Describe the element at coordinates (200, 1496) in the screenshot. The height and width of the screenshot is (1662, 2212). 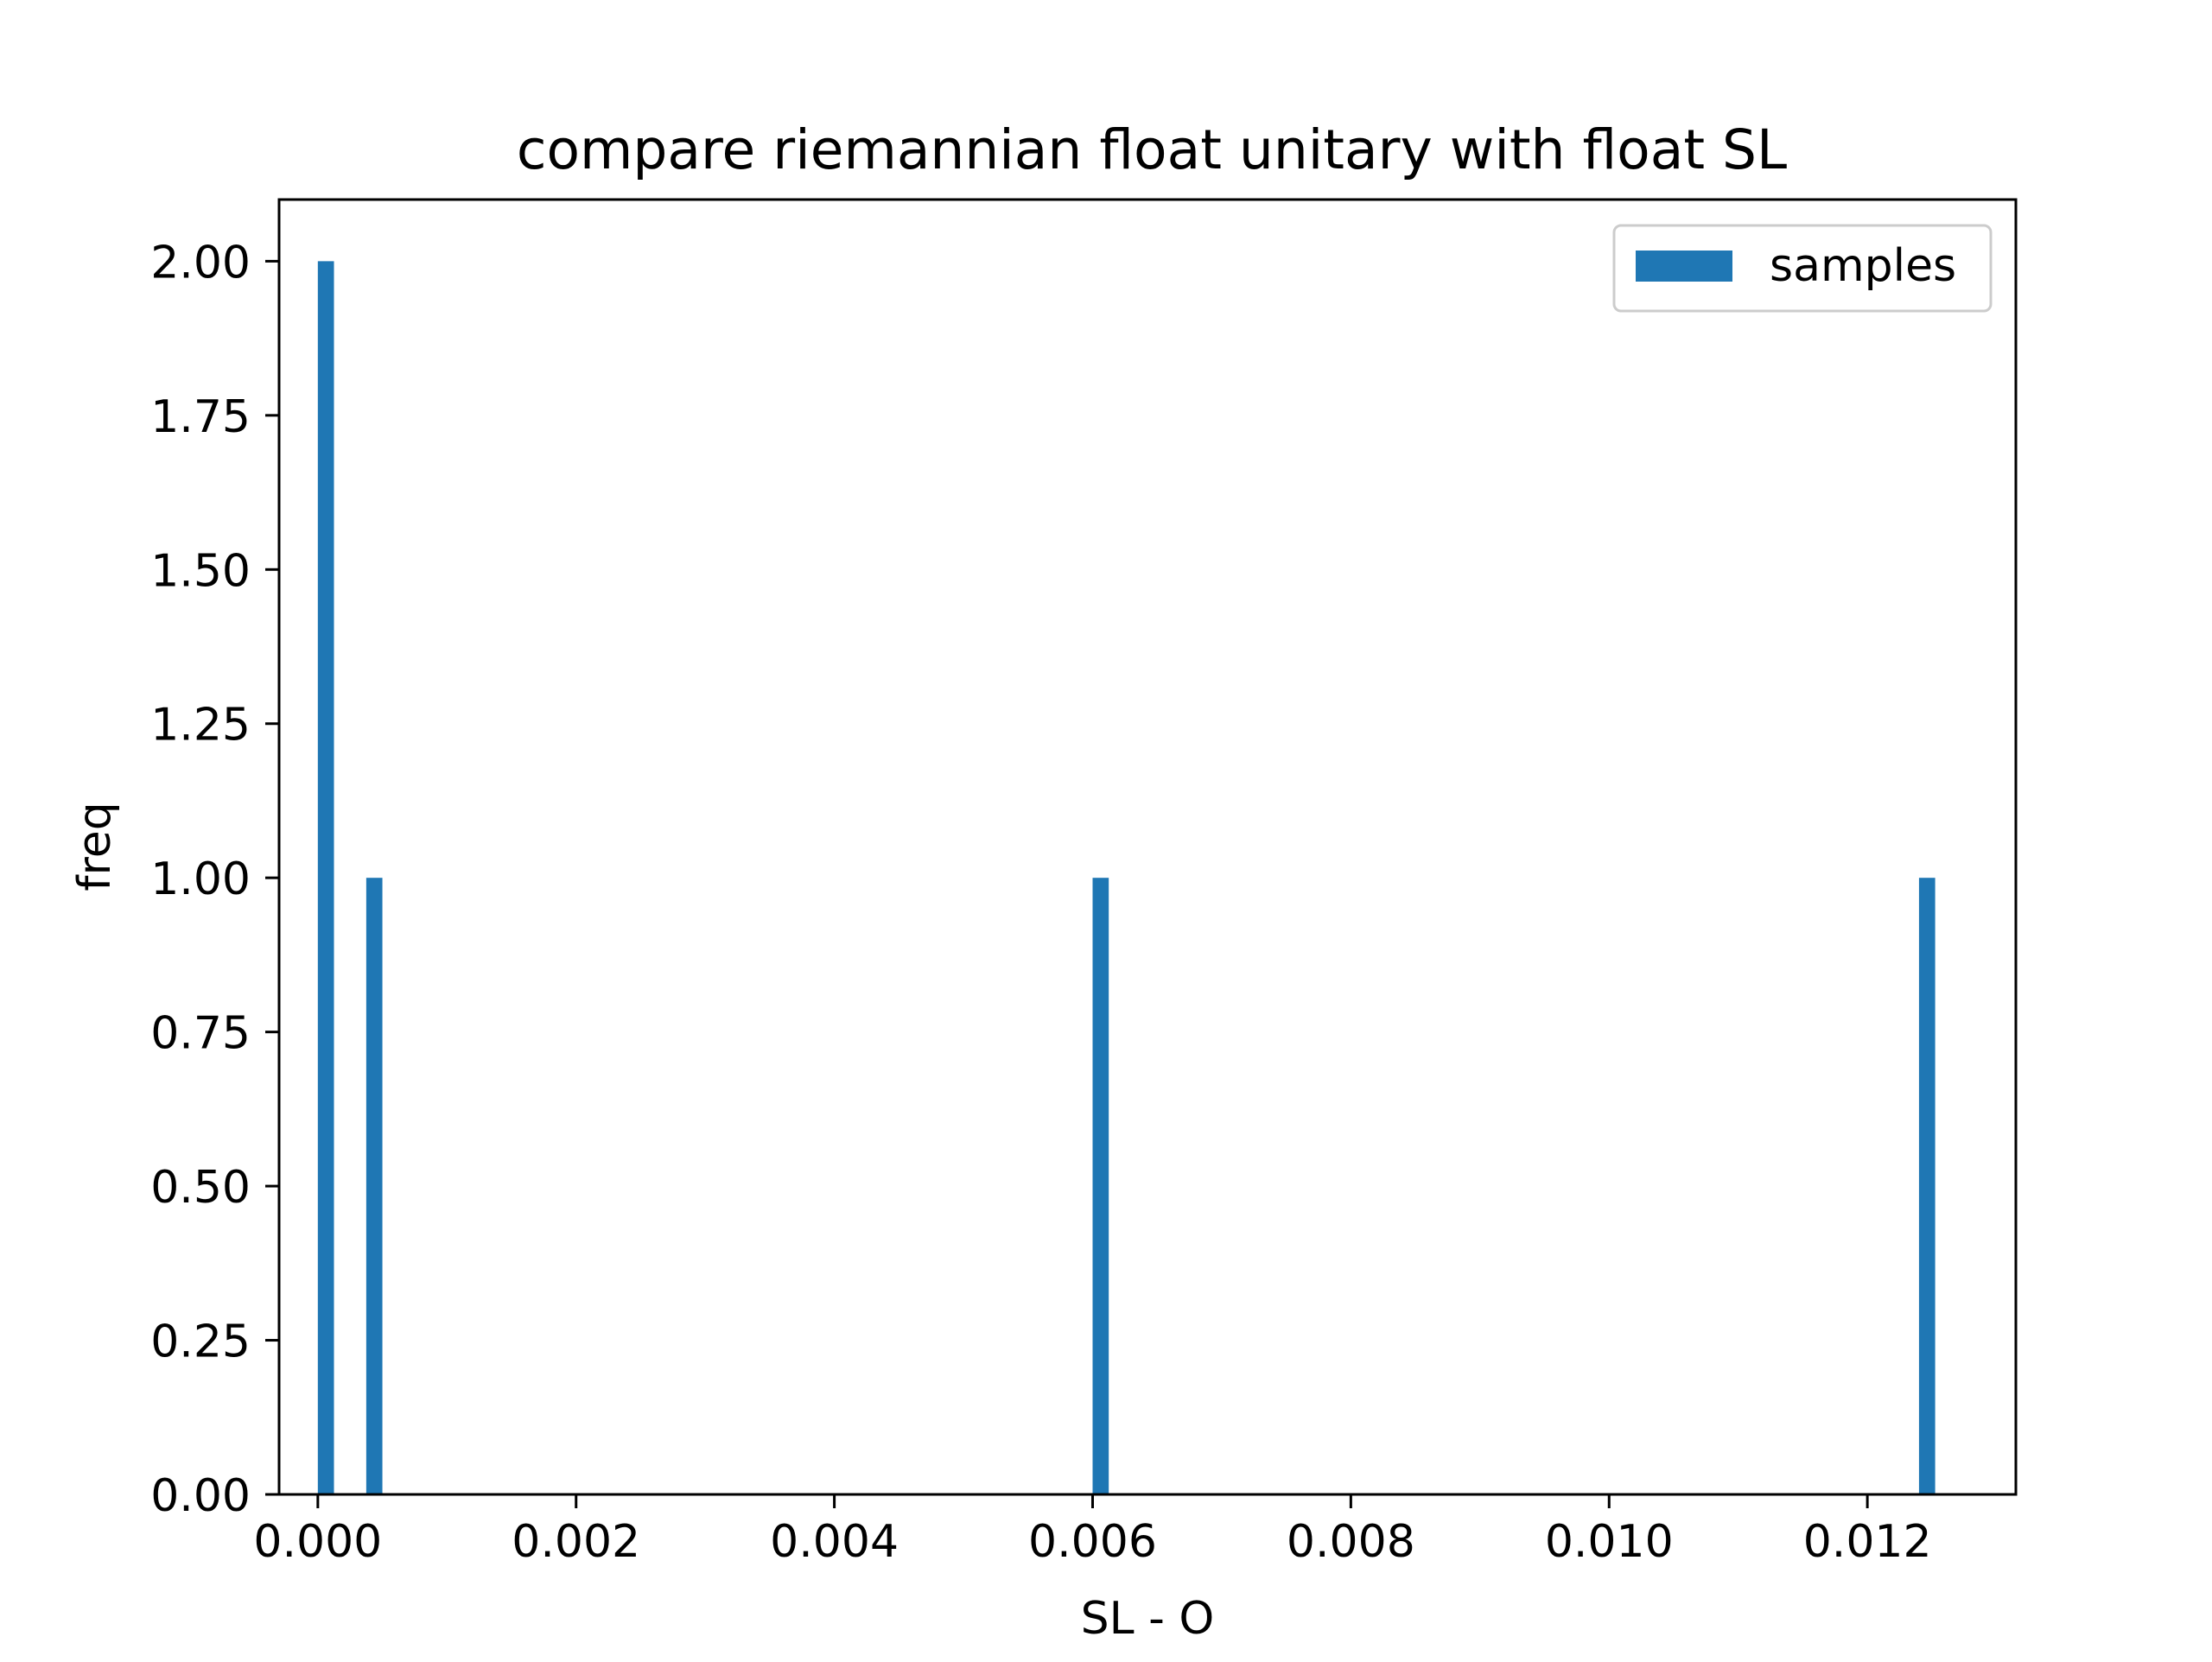
I see `y-tick-label: 0.00` at that location.